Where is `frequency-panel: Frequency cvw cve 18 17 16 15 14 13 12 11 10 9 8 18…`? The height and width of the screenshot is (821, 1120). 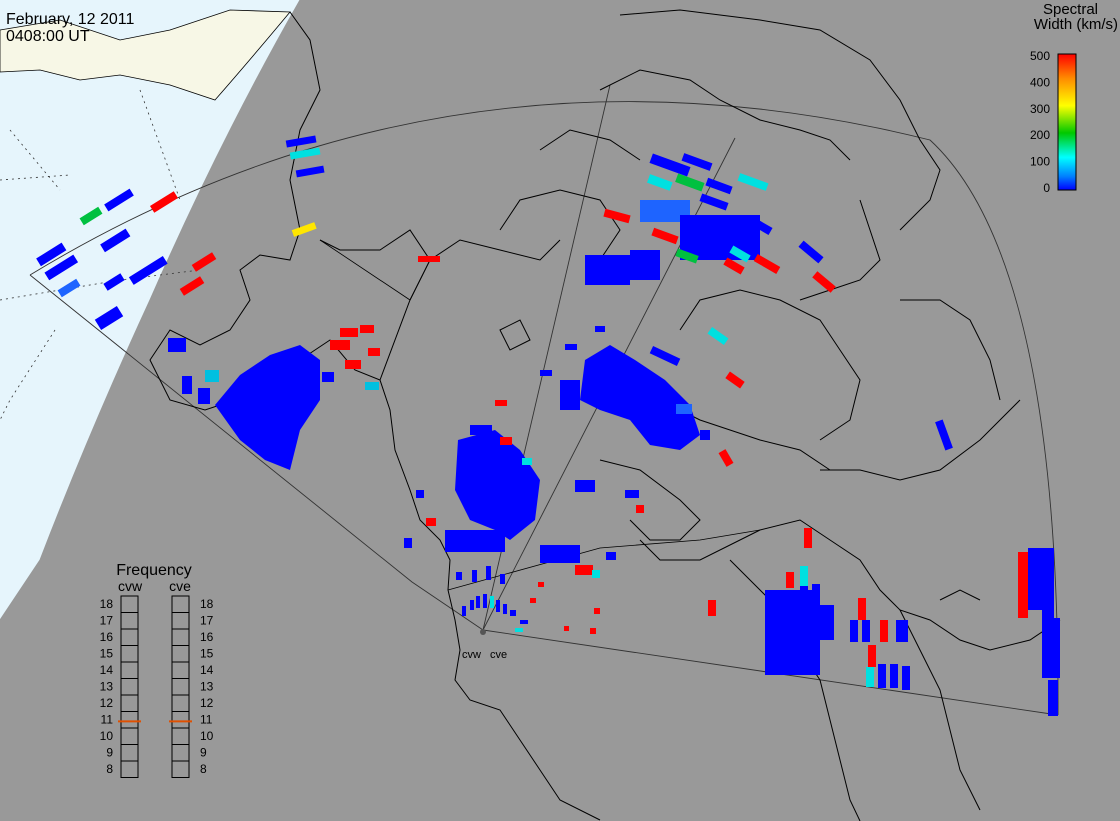 frequency-panel: Frequency cvw cve 18 17 16 15 14 13 12 11 10 9 8 18… is located at coordinates (157, 670).